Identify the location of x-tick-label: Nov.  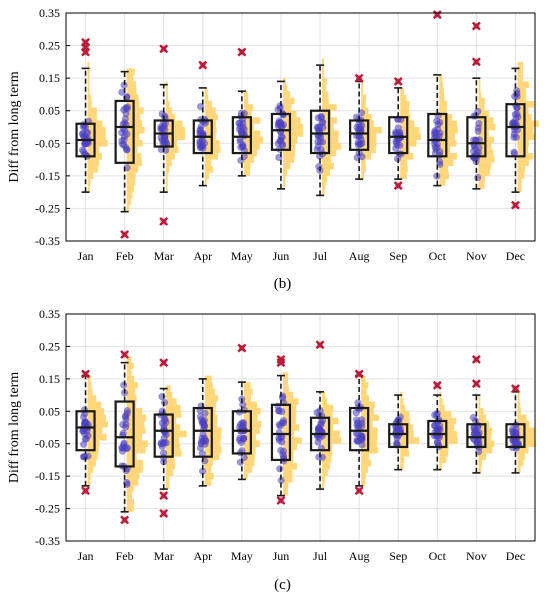
(476, 256).